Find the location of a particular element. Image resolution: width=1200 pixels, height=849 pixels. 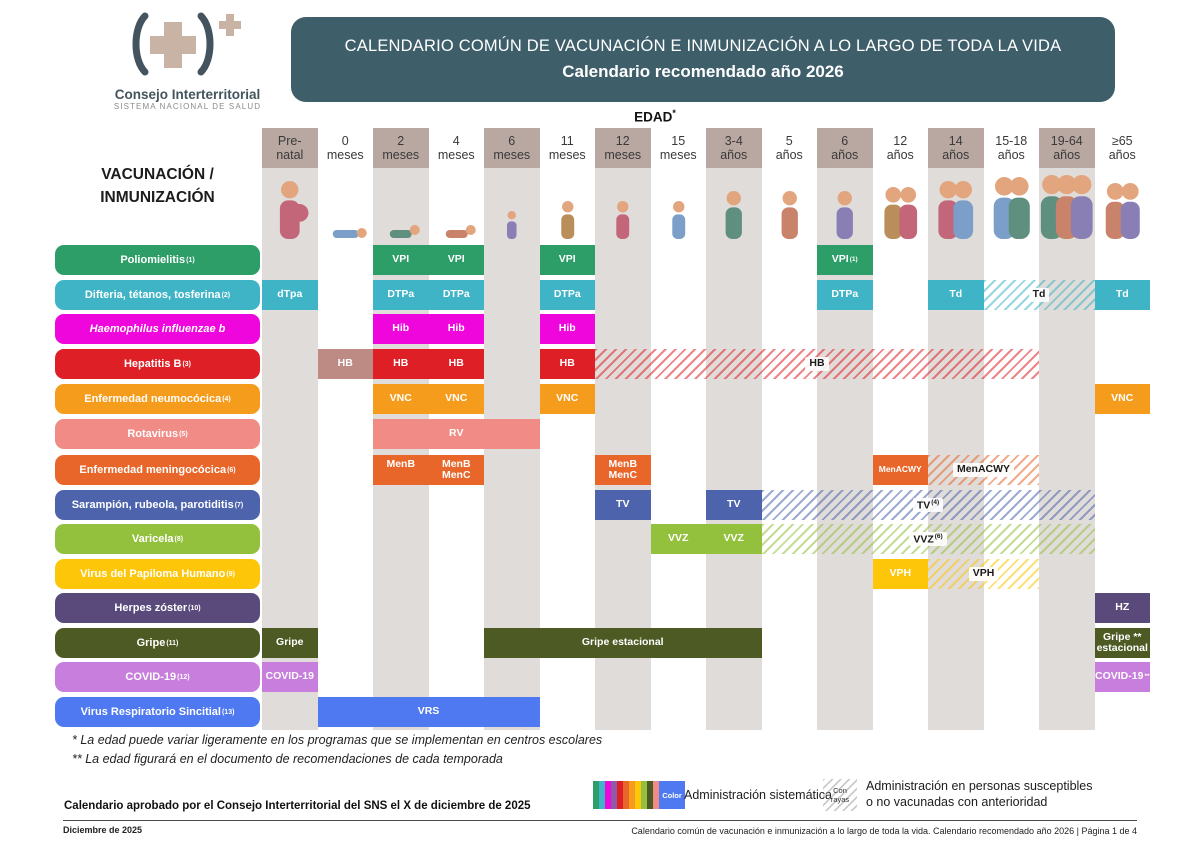

vaccine-cell: MenACWY is located at coordinates (900, 470).